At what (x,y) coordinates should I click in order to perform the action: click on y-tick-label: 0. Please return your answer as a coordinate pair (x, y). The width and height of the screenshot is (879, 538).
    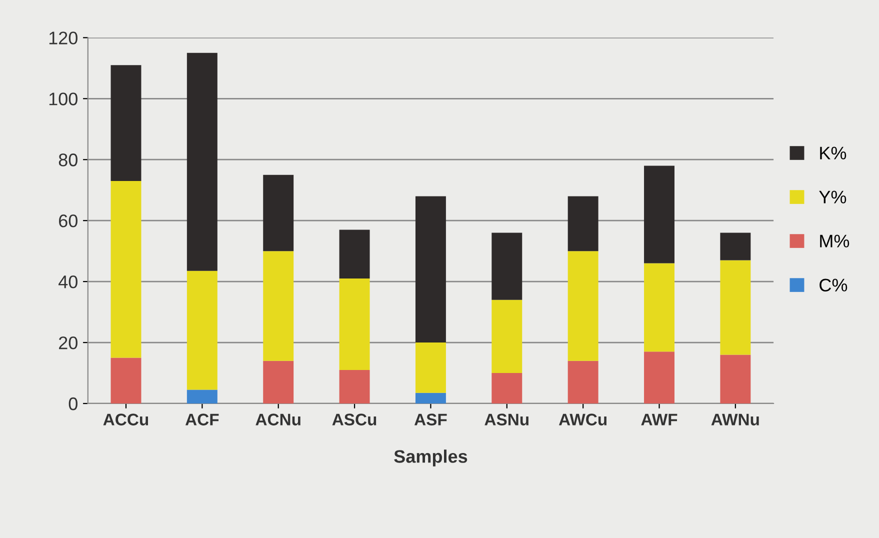
    Looking at the image, I should click on (73, 403).